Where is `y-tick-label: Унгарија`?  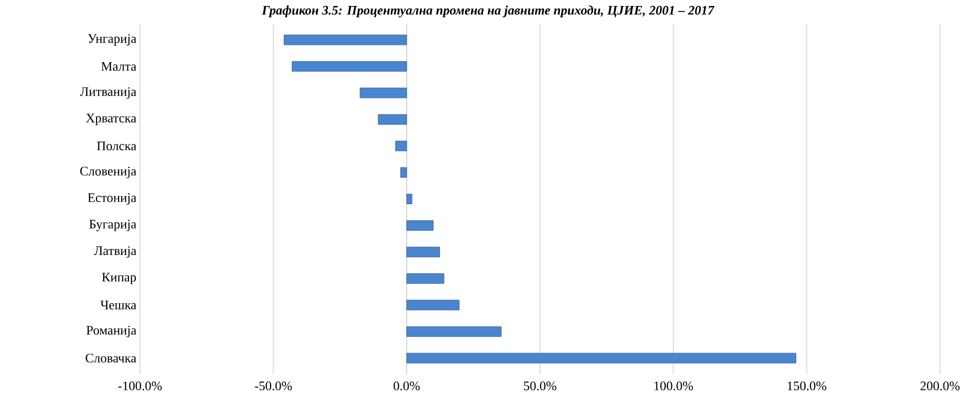
y-tick-label: Унгарија is located at coordinates (112, 40).